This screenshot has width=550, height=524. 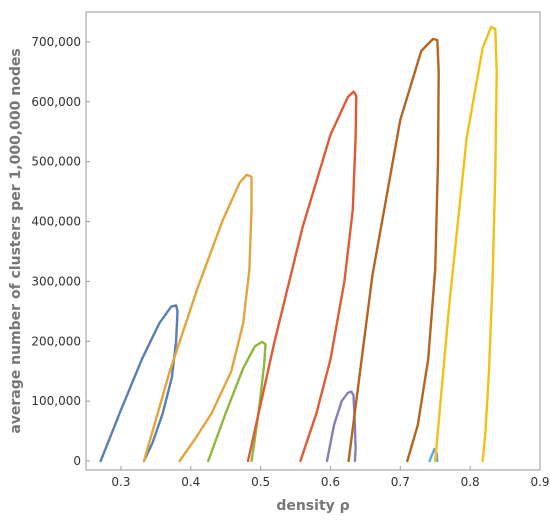 What do you see at coordinates (260, 482) in the screenshot?
I see `x-tick-label: 0.5` at bounding box center [260, 482].